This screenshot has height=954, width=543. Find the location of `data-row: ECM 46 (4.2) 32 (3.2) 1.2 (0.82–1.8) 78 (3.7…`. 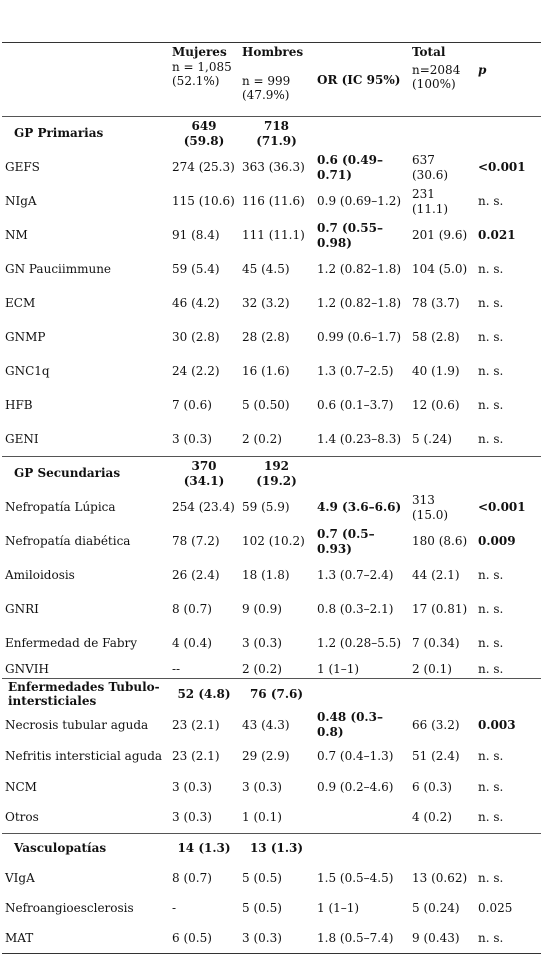

data-row: ECM 46 (4.2) 32 (3.2) 1.2 (0.82–1.8) 78 (3.7… is located at coordinates (271, 304).